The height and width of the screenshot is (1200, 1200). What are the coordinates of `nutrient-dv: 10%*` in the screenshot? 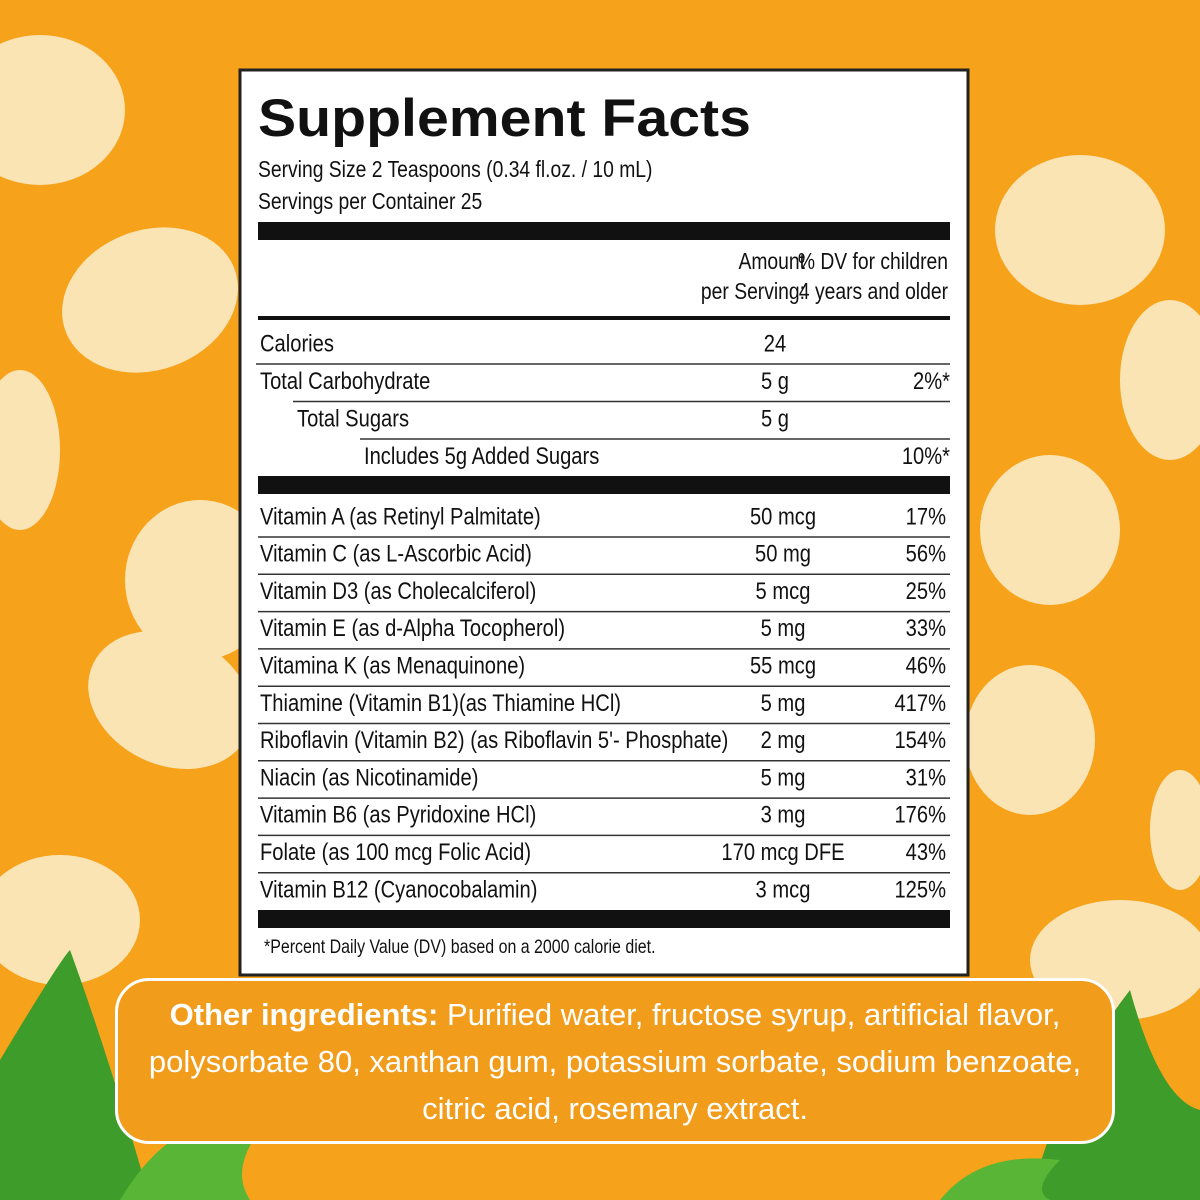 It's located at (926, 455).